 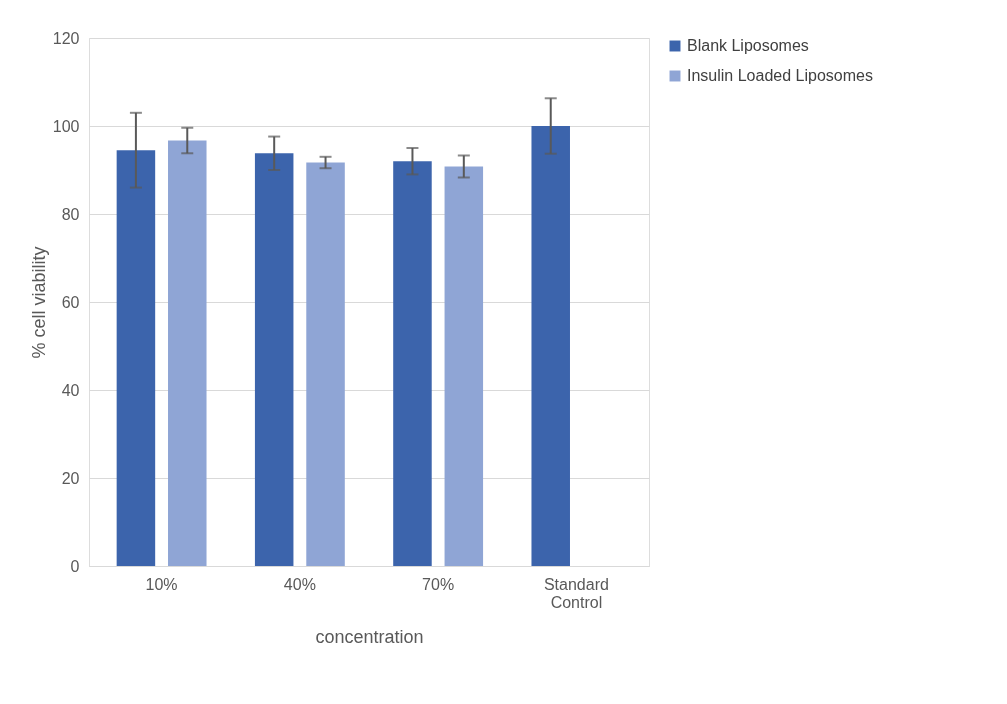 I want to click on y-tick-label: 100, so click(x=66, y=126).